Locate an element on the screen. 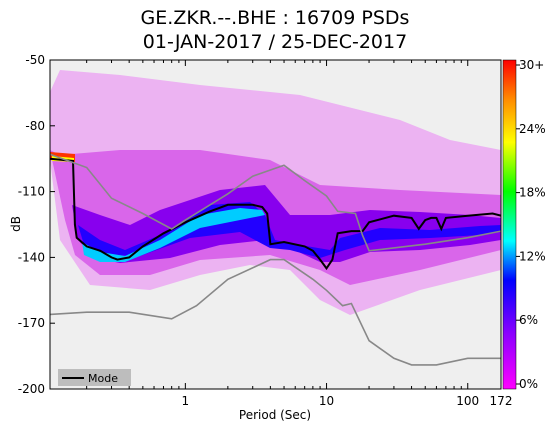 This screenshot has width=550, height=425. colorbar-tick-label: 6% is located at coordinates (528, 320).